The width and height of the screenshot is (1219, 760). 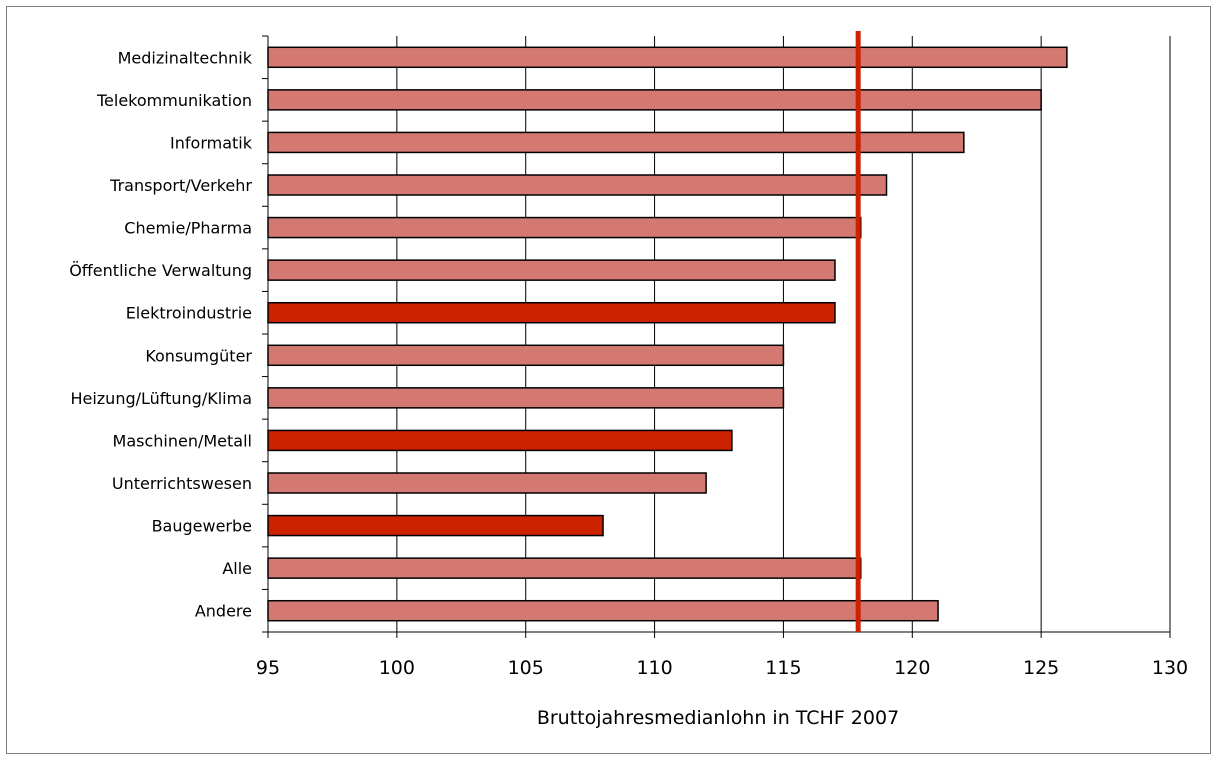 What do you see at coordinates (211, 142) in the screenshot?
I see `category-label: Informatik` at bounding box center [211, 142].